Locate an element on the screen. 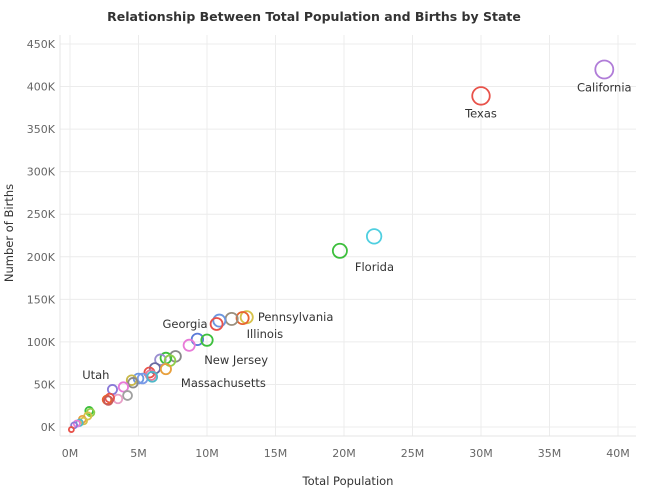 The width and height of the screenshot is (654, 500). x-tick-label: 0M is located at coordinates (70, 453).